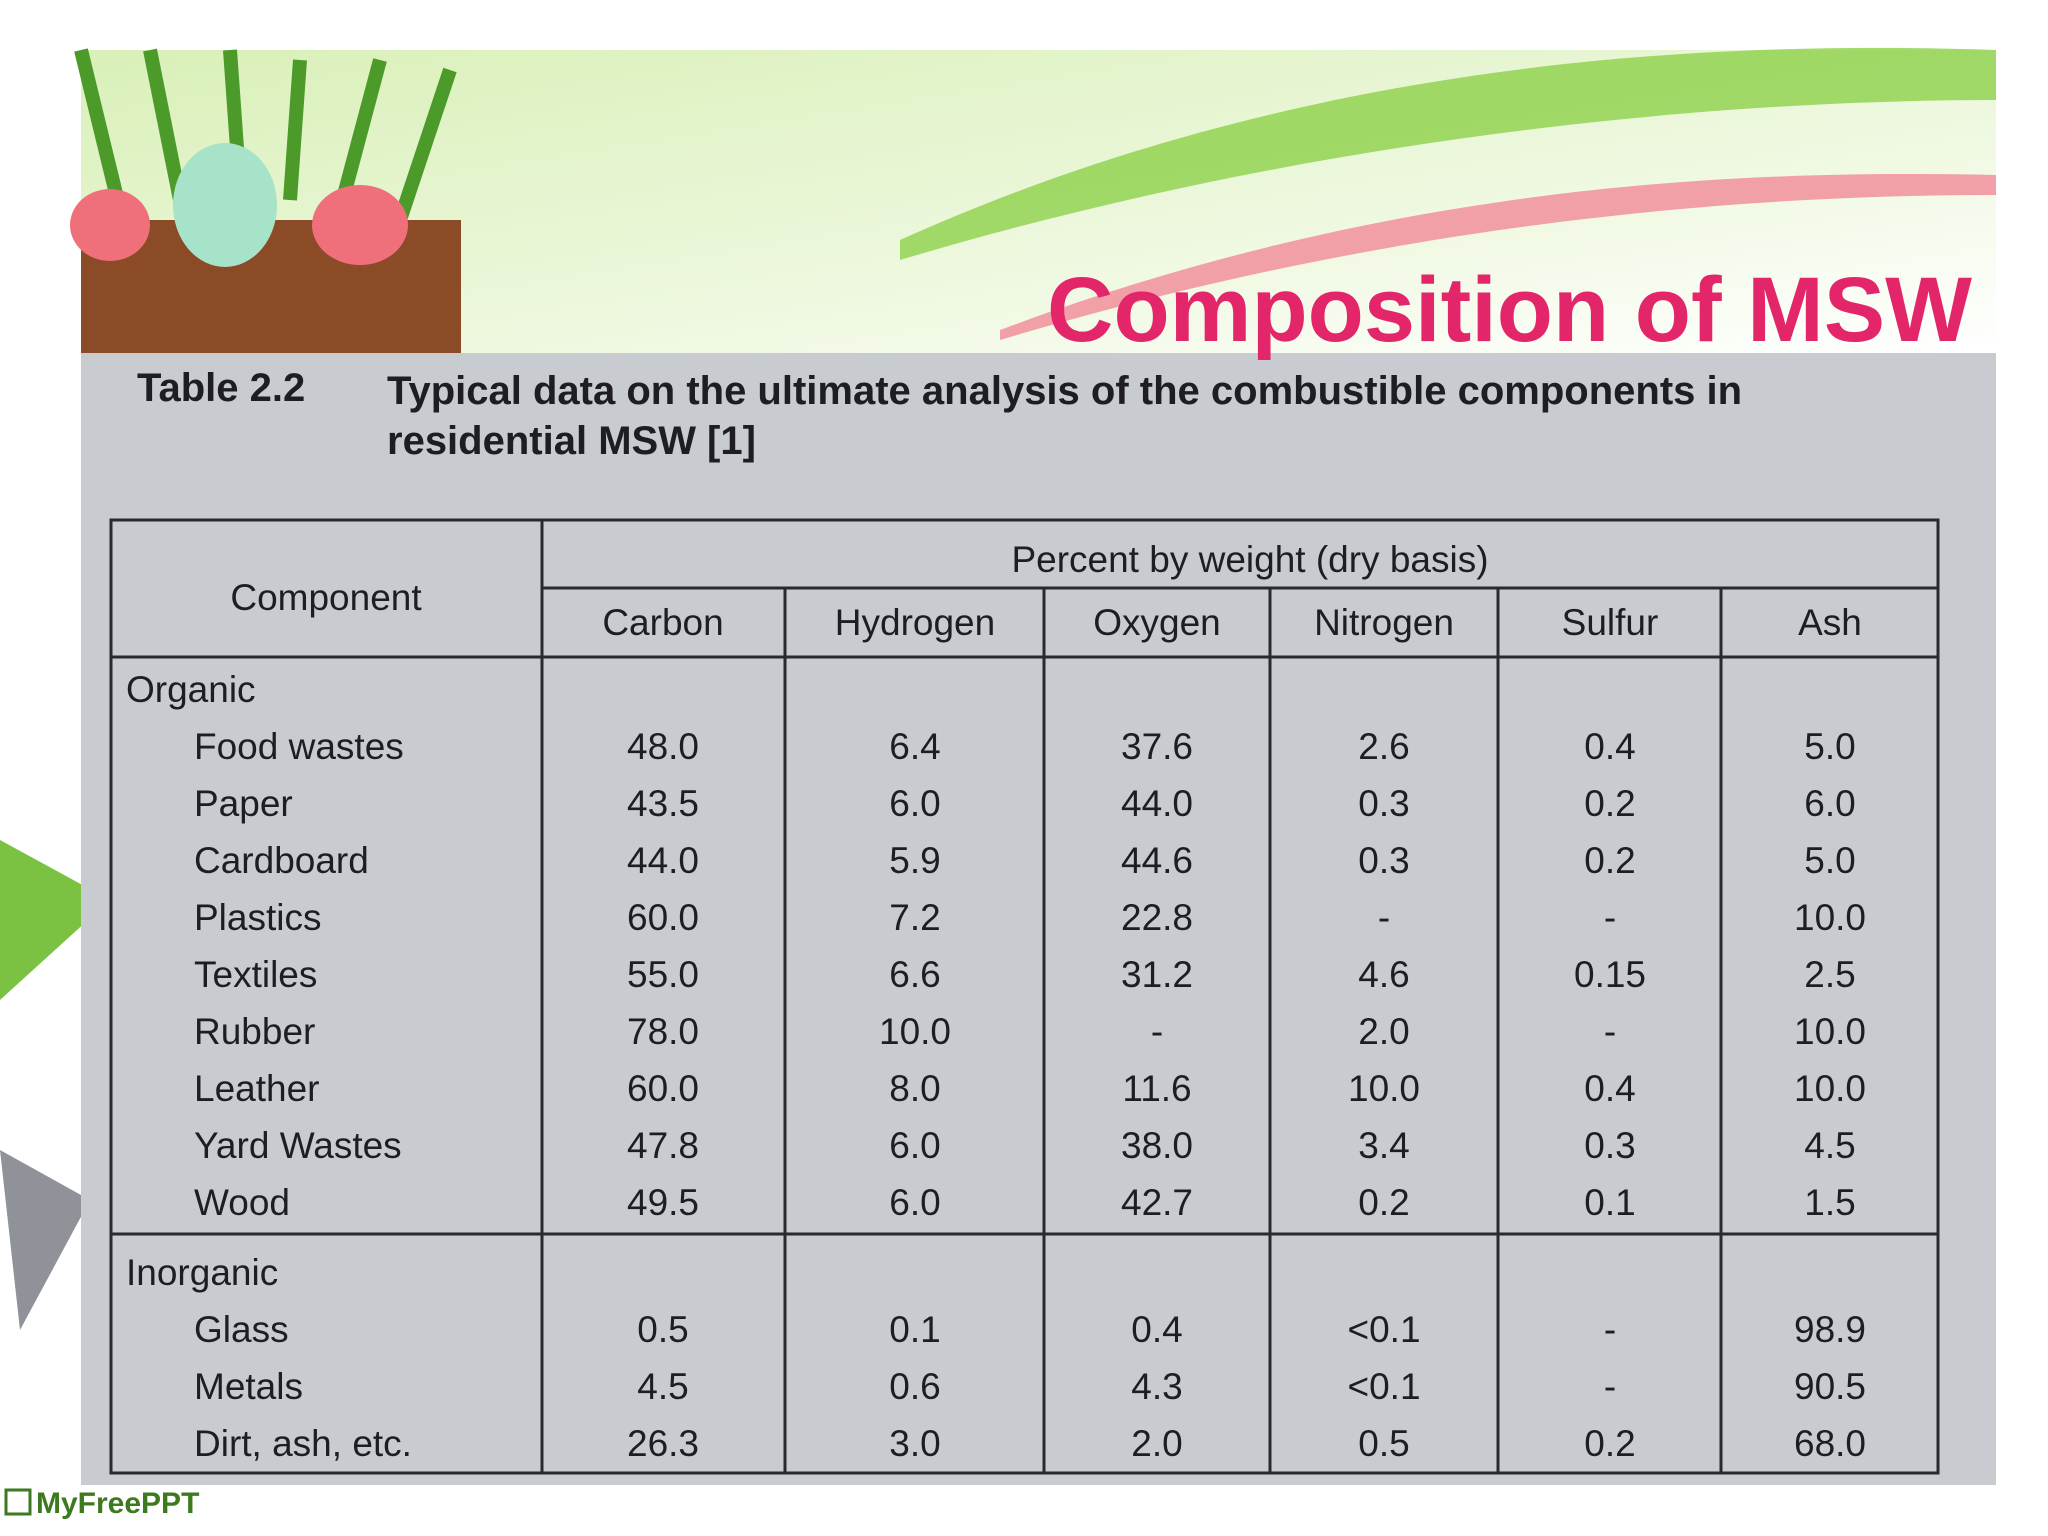 This screenshot has height=1536, width=2048. I want to click on cell-value: 90.5, so click(1830, 1386).